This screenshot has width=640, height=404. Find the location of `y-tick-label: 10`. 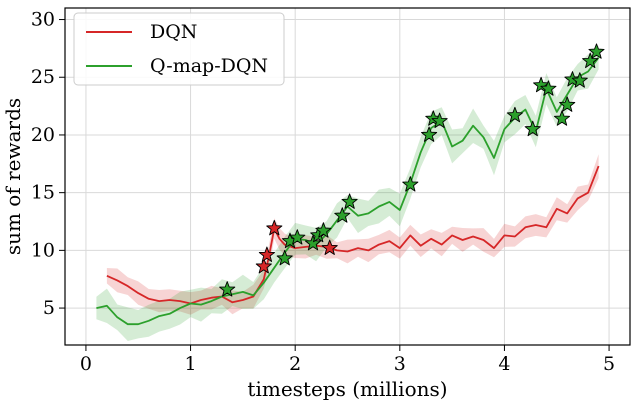

y-tick-label: 10 is located at coordinates (43, 250).